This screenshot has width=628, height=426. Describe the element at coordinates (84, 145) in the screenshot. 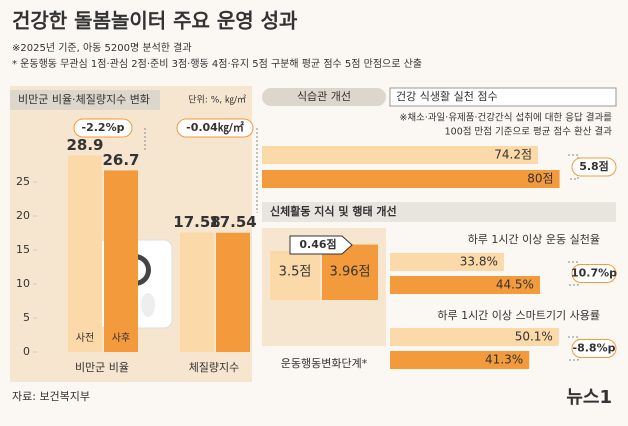

I see `value-label: 28.9` at that location.